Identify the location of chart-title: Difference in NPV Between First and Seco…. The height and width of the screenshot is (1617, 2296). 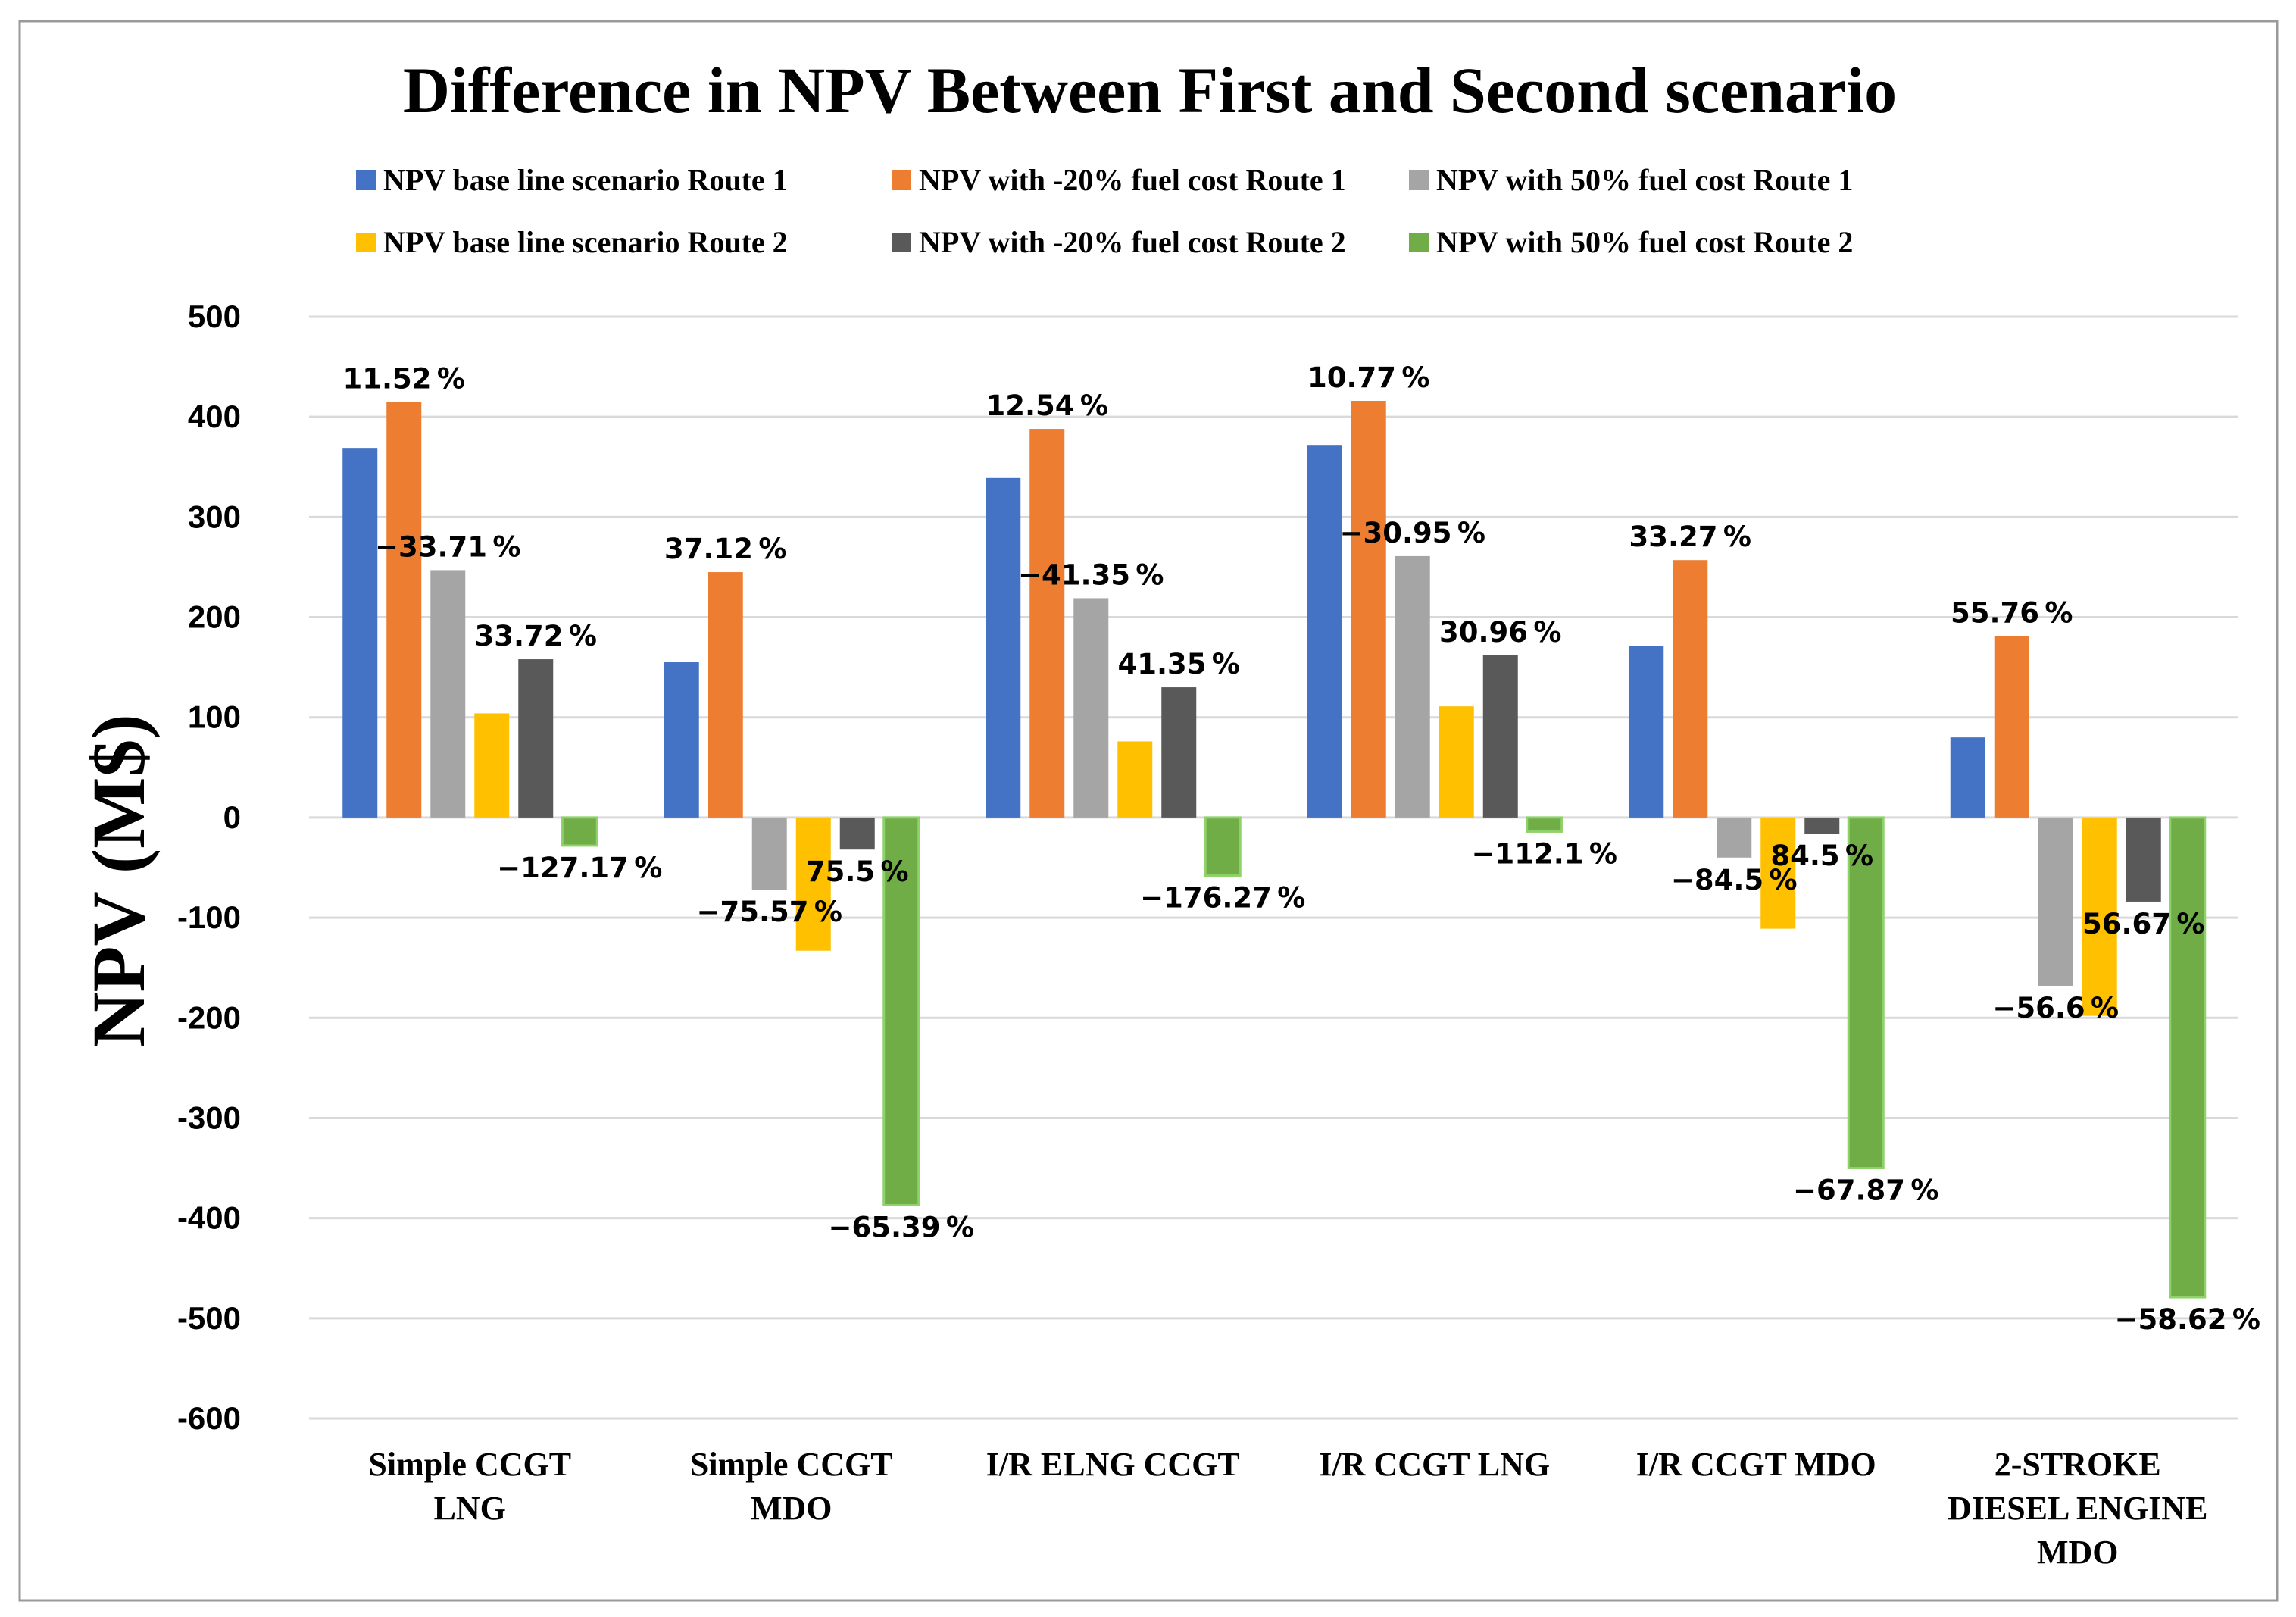
(1150, 90).